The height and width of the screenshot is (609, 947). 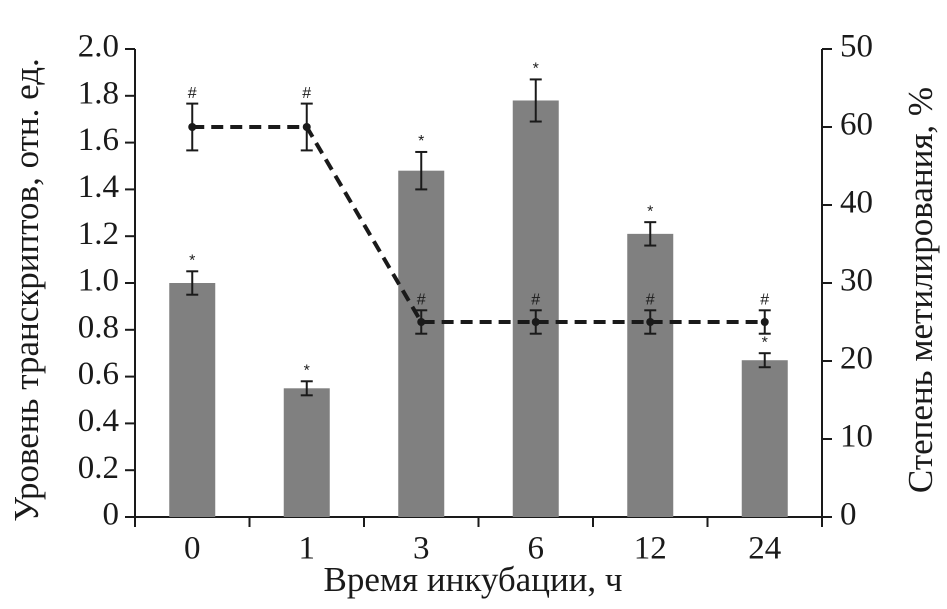 What do you see at coordinates (98, 47) in the screenshot?
I see `y-tick-label: 2.0` at bounding box center [98, 47].